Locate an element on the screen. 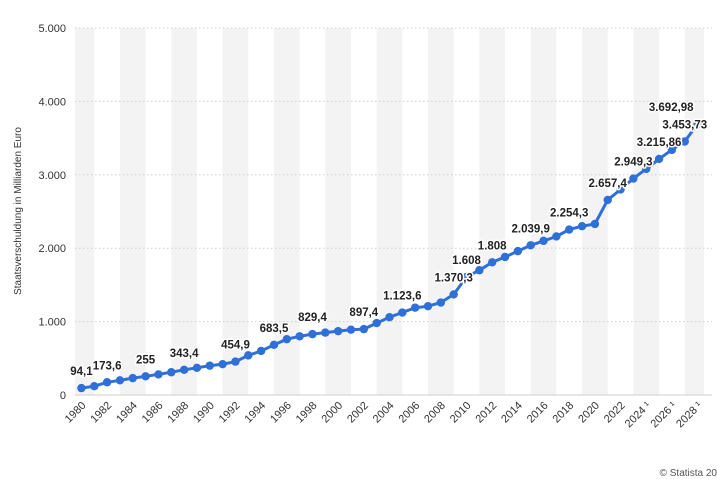 The image size is (717, 479). x-tick-label: 2028 ¹ is located at coordinates (689, 414).